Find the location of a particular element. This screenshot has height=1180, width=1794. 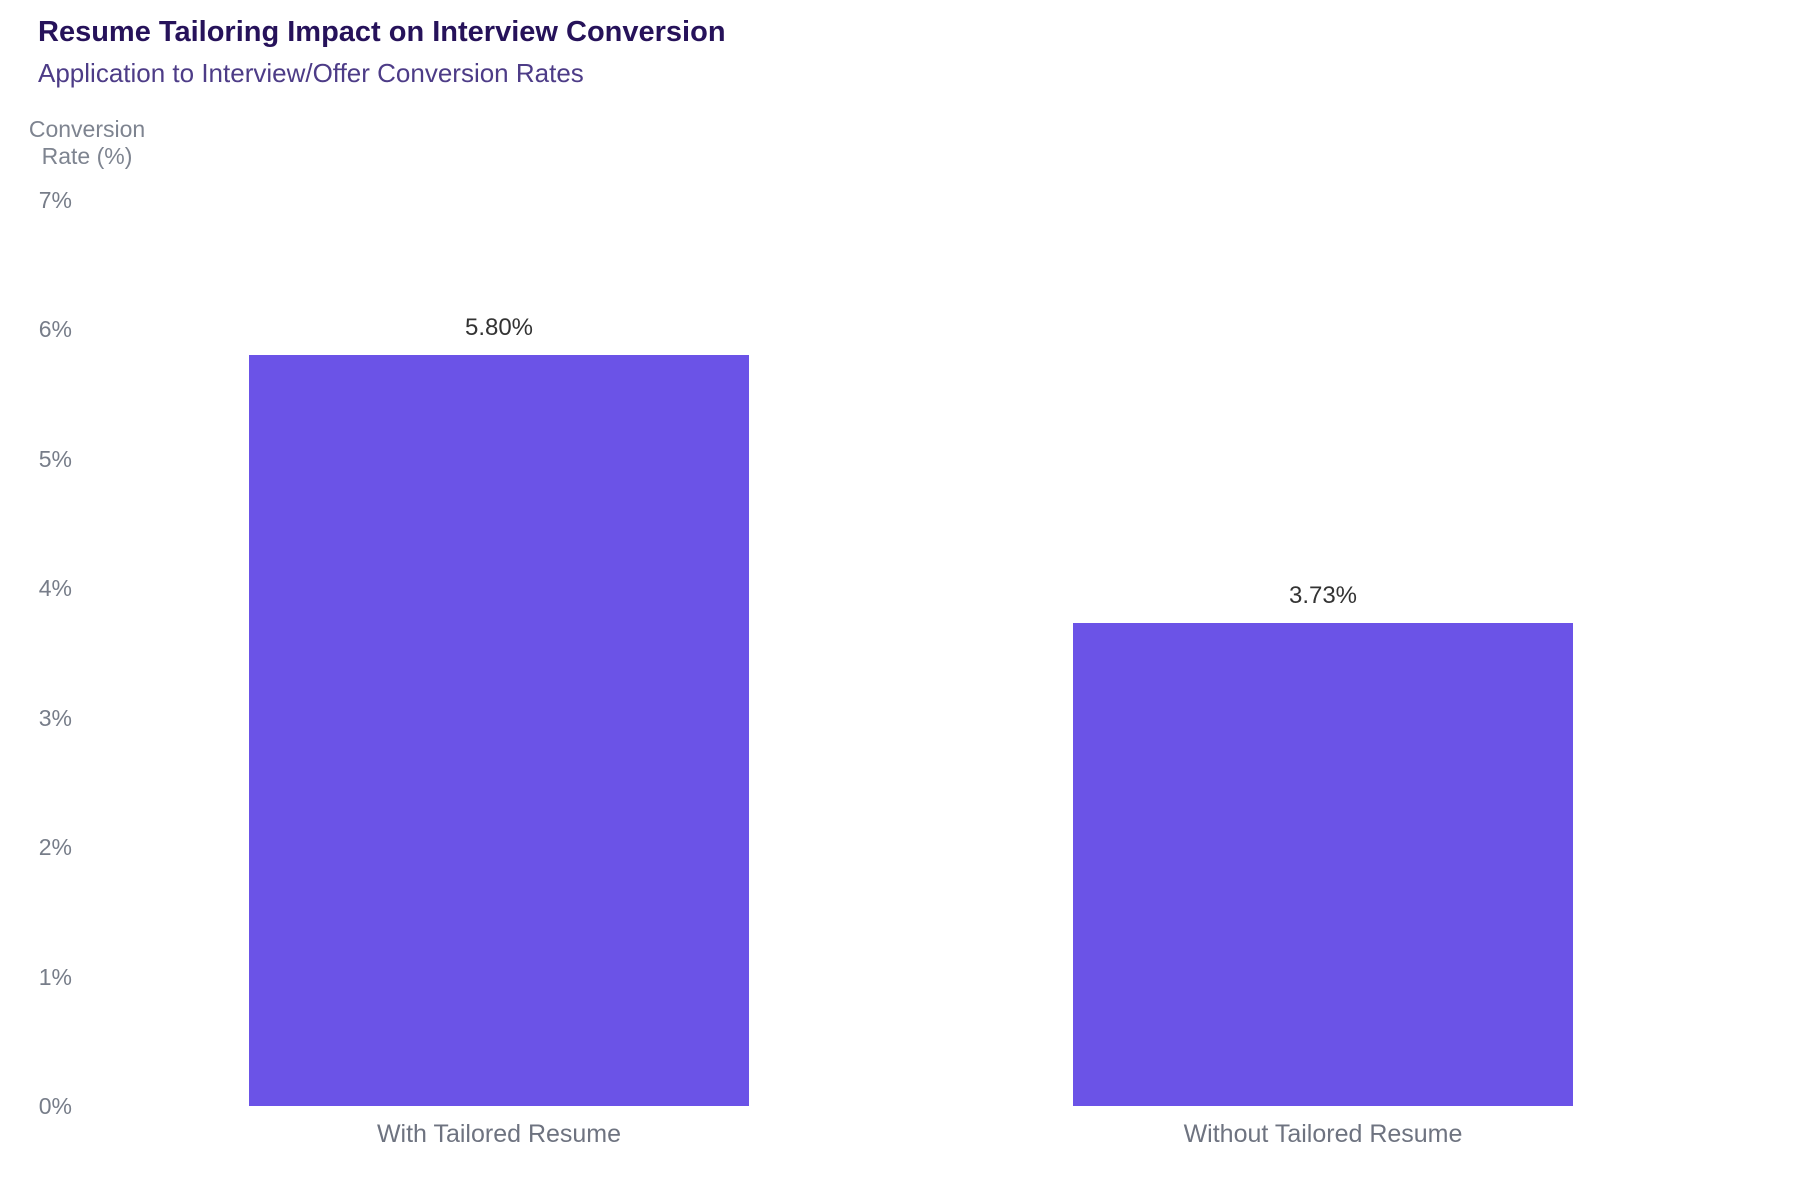

bar-value-label: 3.73% is located at coordinates (1323, 596).